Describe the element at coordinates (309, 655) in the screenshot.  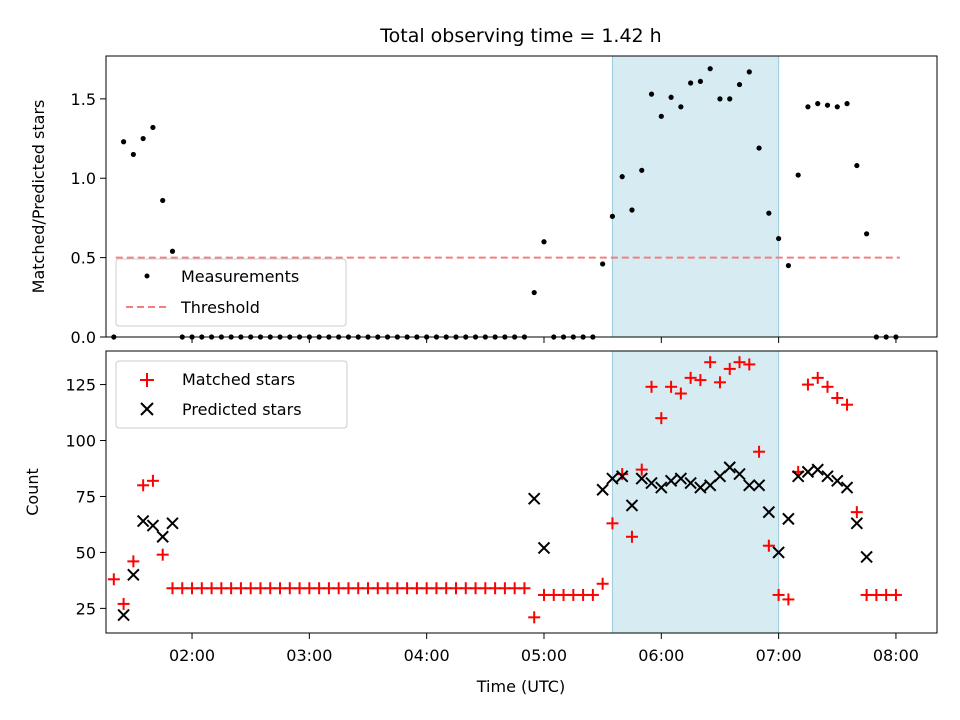
I see `x-tick-label: 03:00` at that location.